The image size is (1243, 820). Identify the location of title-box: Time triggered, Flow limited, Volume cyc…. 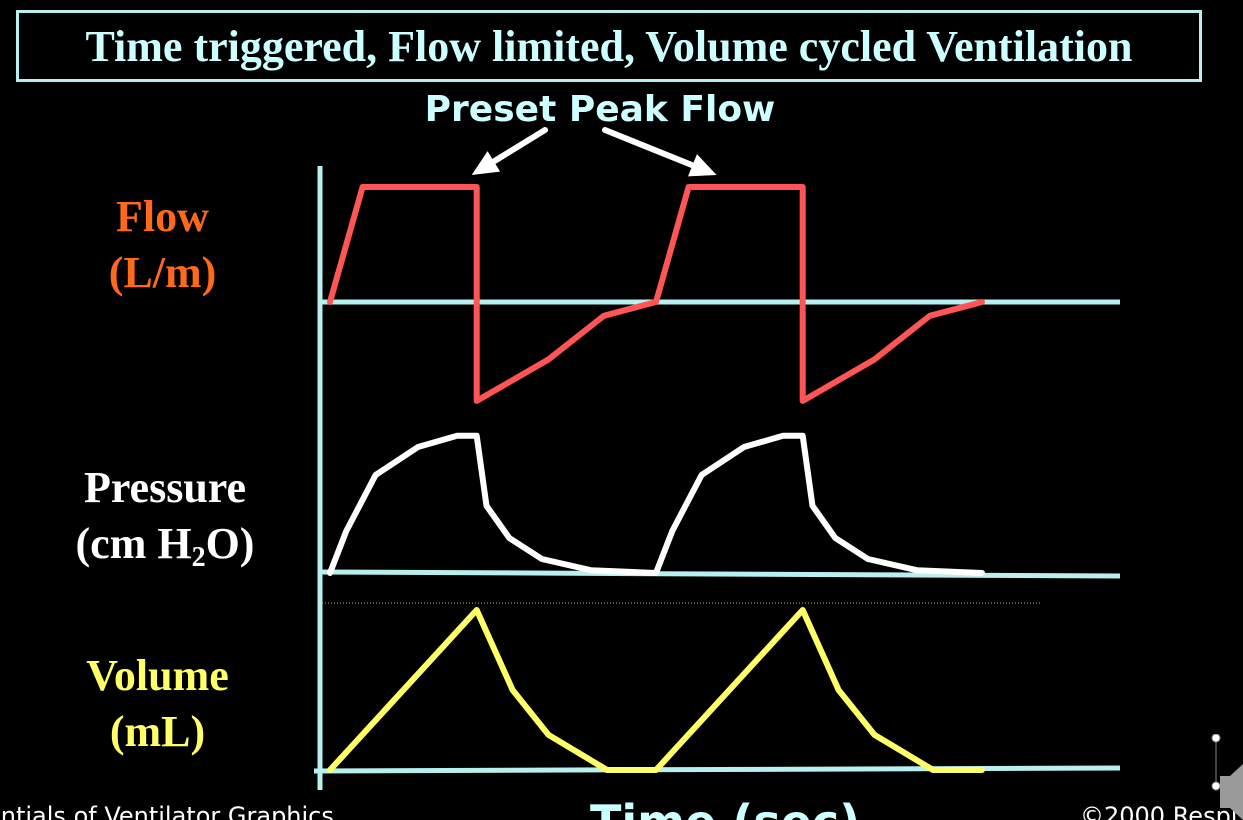
(609, 46).